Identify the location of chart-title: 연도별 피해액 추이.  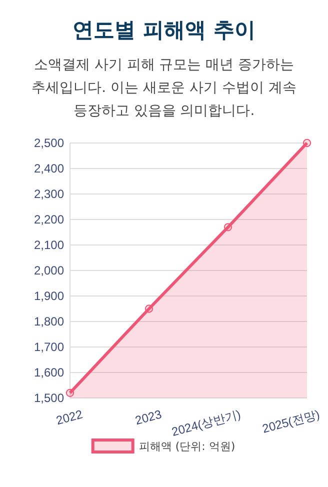
(164, 30).